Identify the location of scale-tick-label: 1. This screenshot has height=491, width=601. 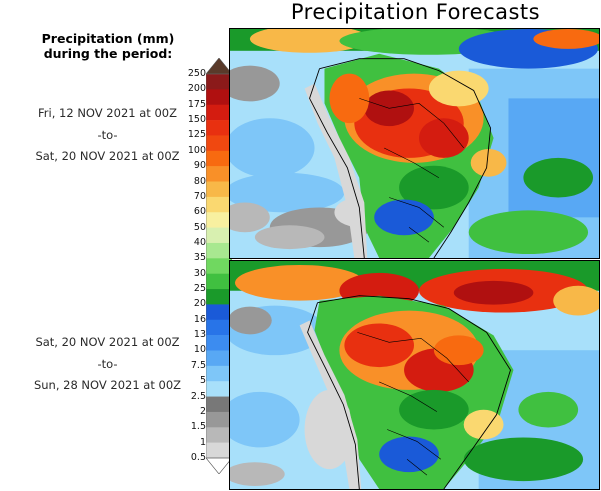
(202, 442).